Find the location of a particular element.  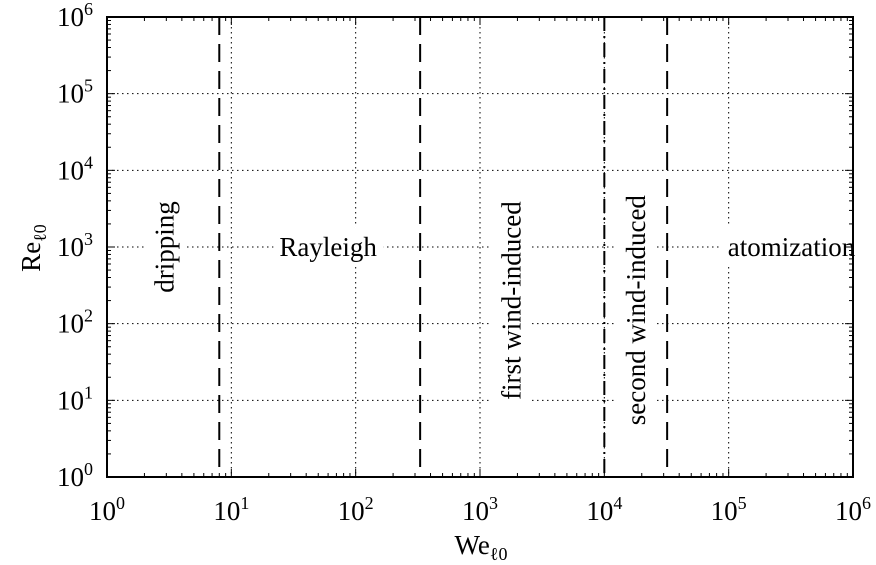

y-axis-label: Reℓ0 is located at coordinates (33, 248).